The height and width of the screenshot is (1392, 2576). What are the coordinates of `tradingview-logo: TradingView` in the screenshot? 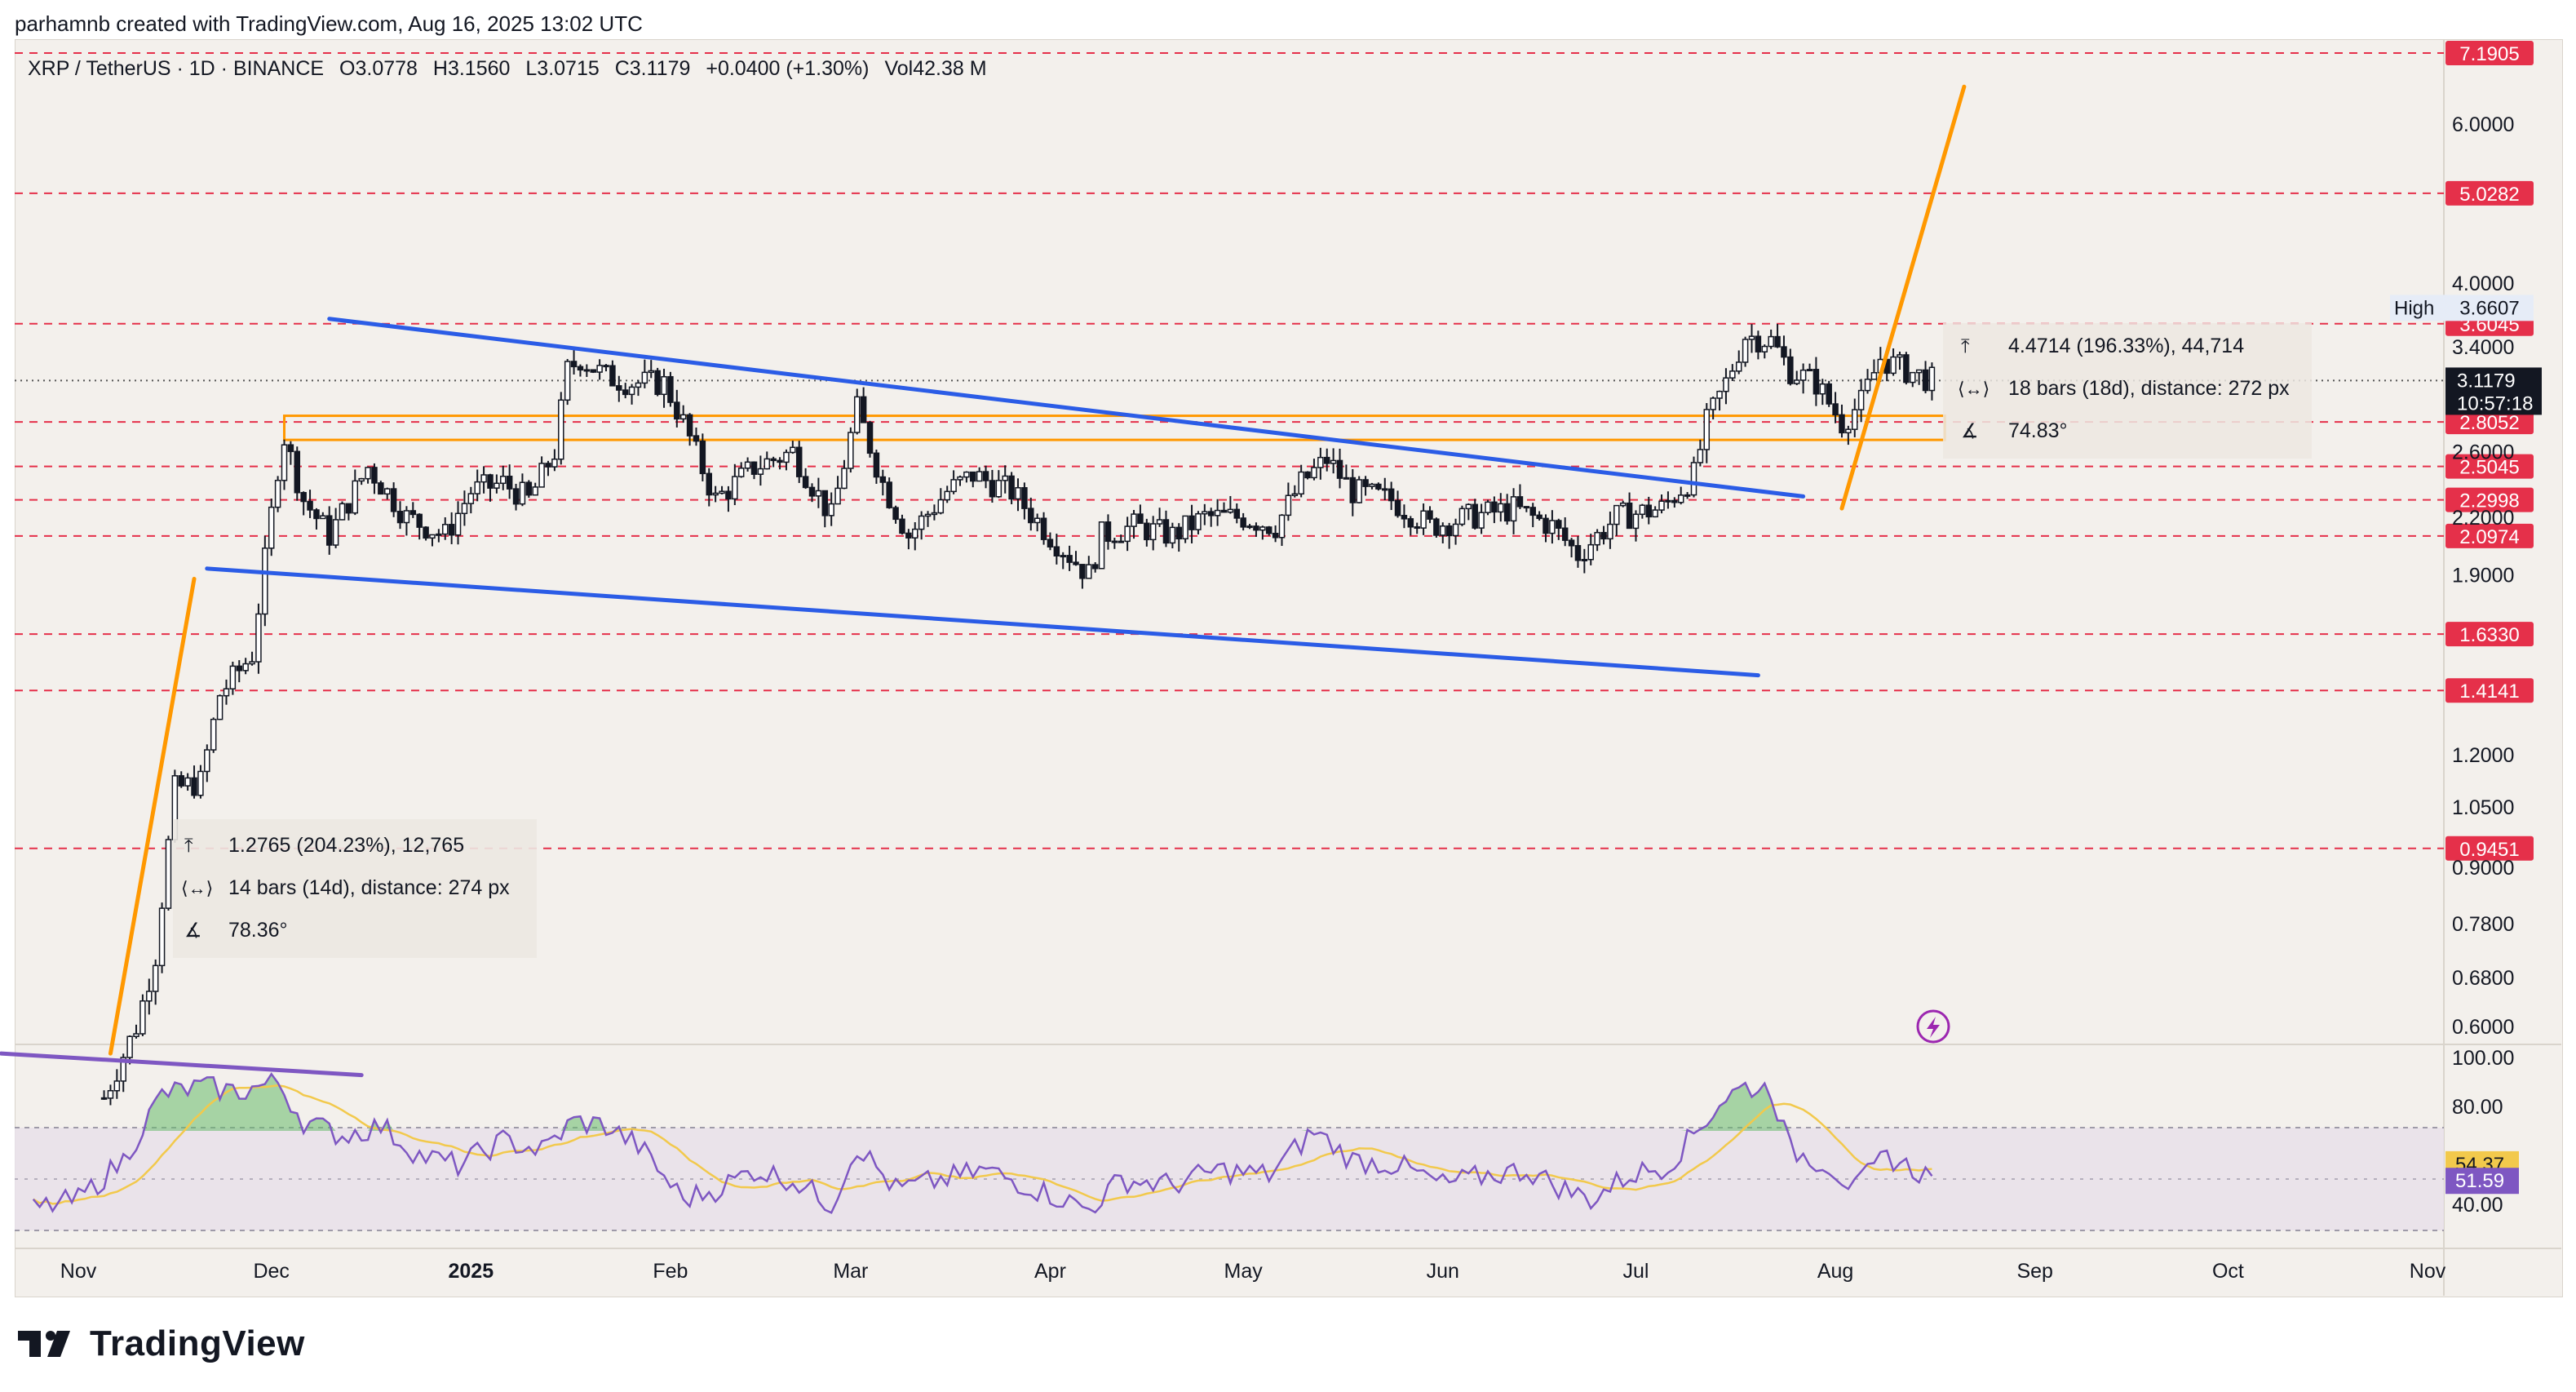 It's located at (161, 1343).